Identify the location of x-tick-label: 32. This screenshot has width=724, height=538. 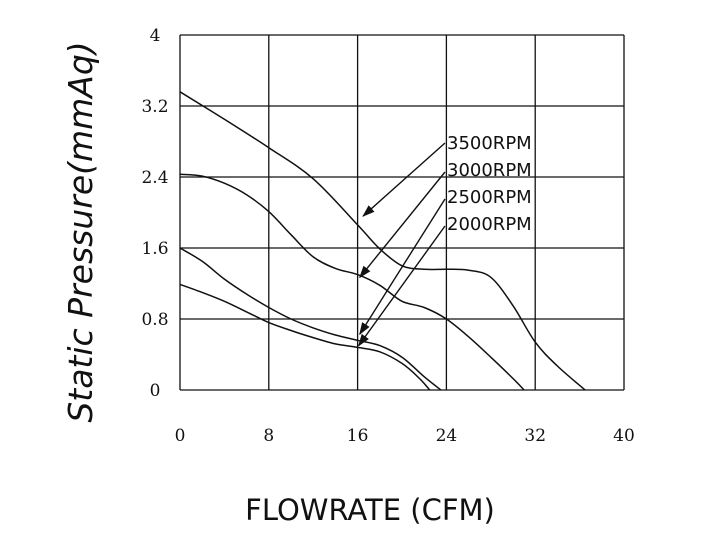
(535, 436).